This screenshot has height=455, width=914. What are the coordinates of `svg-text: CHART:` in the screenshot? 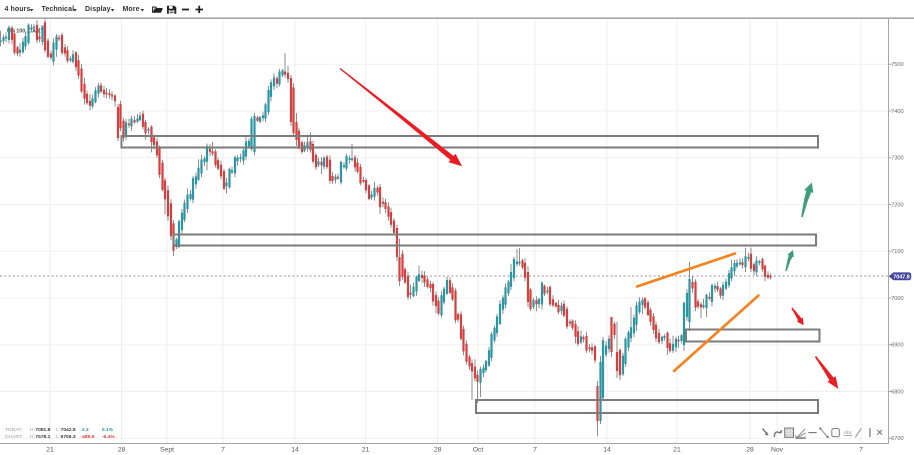 It's located at (14, 437).